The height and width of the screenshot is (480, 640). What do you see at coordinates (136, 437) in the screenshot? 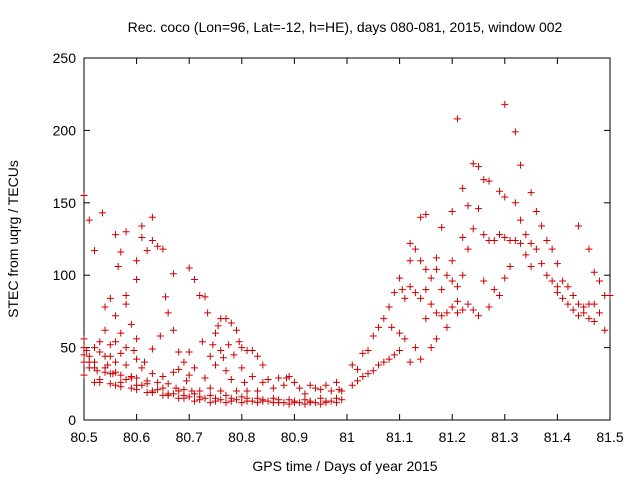
I see `x-tick-label: 80.6` at bounding box center [136, 437].